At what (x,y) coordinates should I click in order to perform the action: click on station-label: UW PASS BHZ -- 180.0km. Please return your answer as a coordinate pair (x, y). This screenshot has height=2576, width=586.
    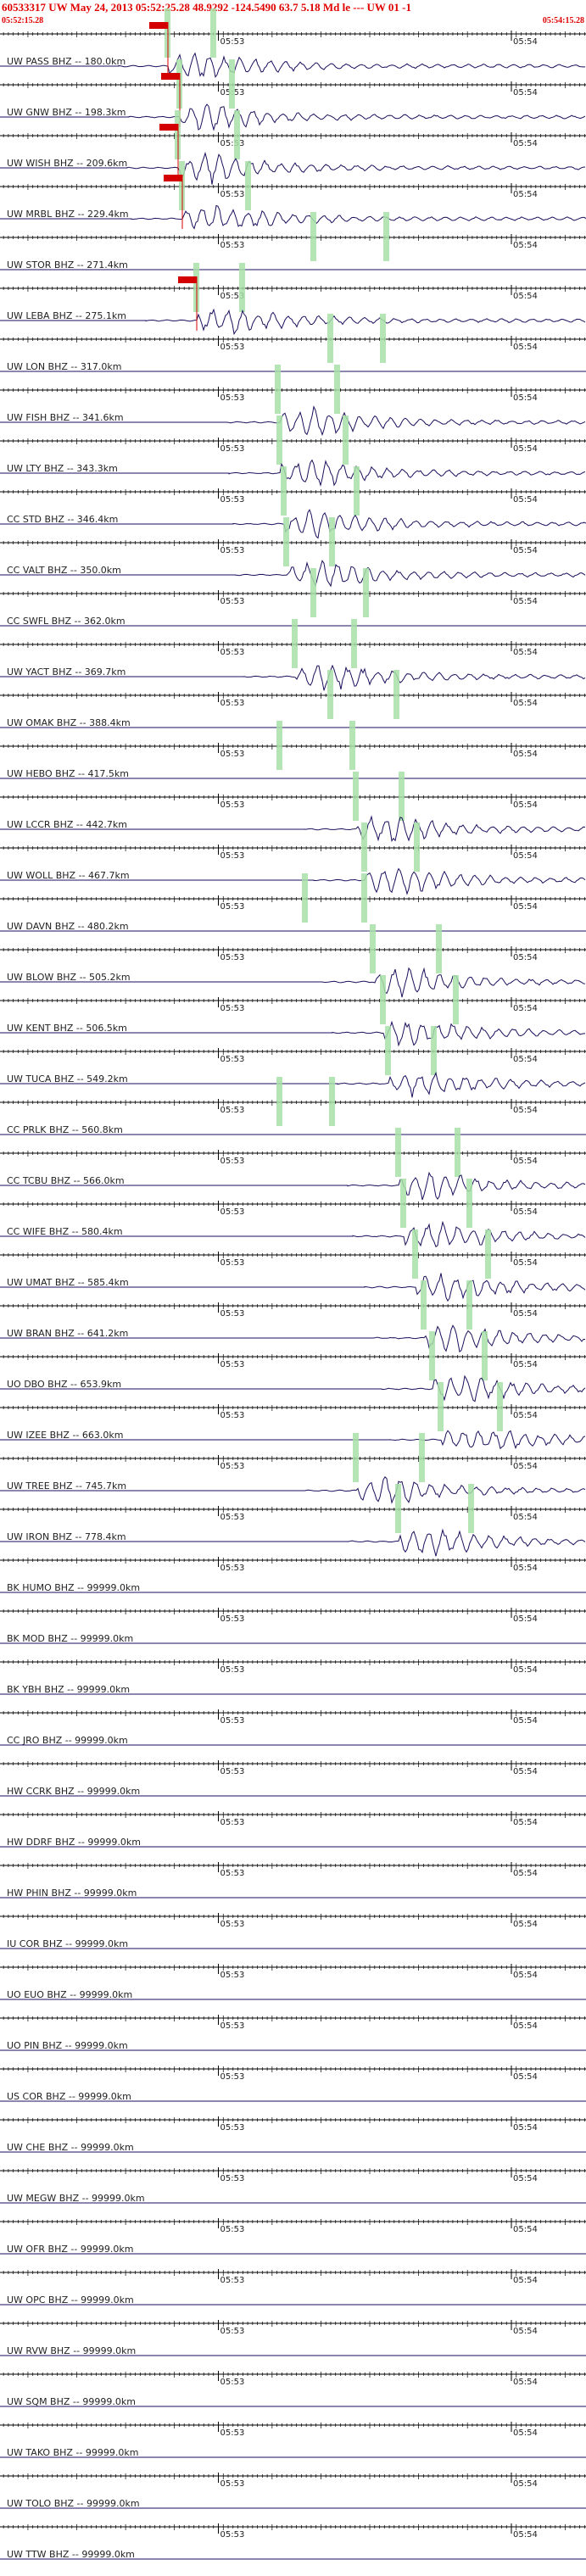
    Looking at the image, I should click on (66, 61).